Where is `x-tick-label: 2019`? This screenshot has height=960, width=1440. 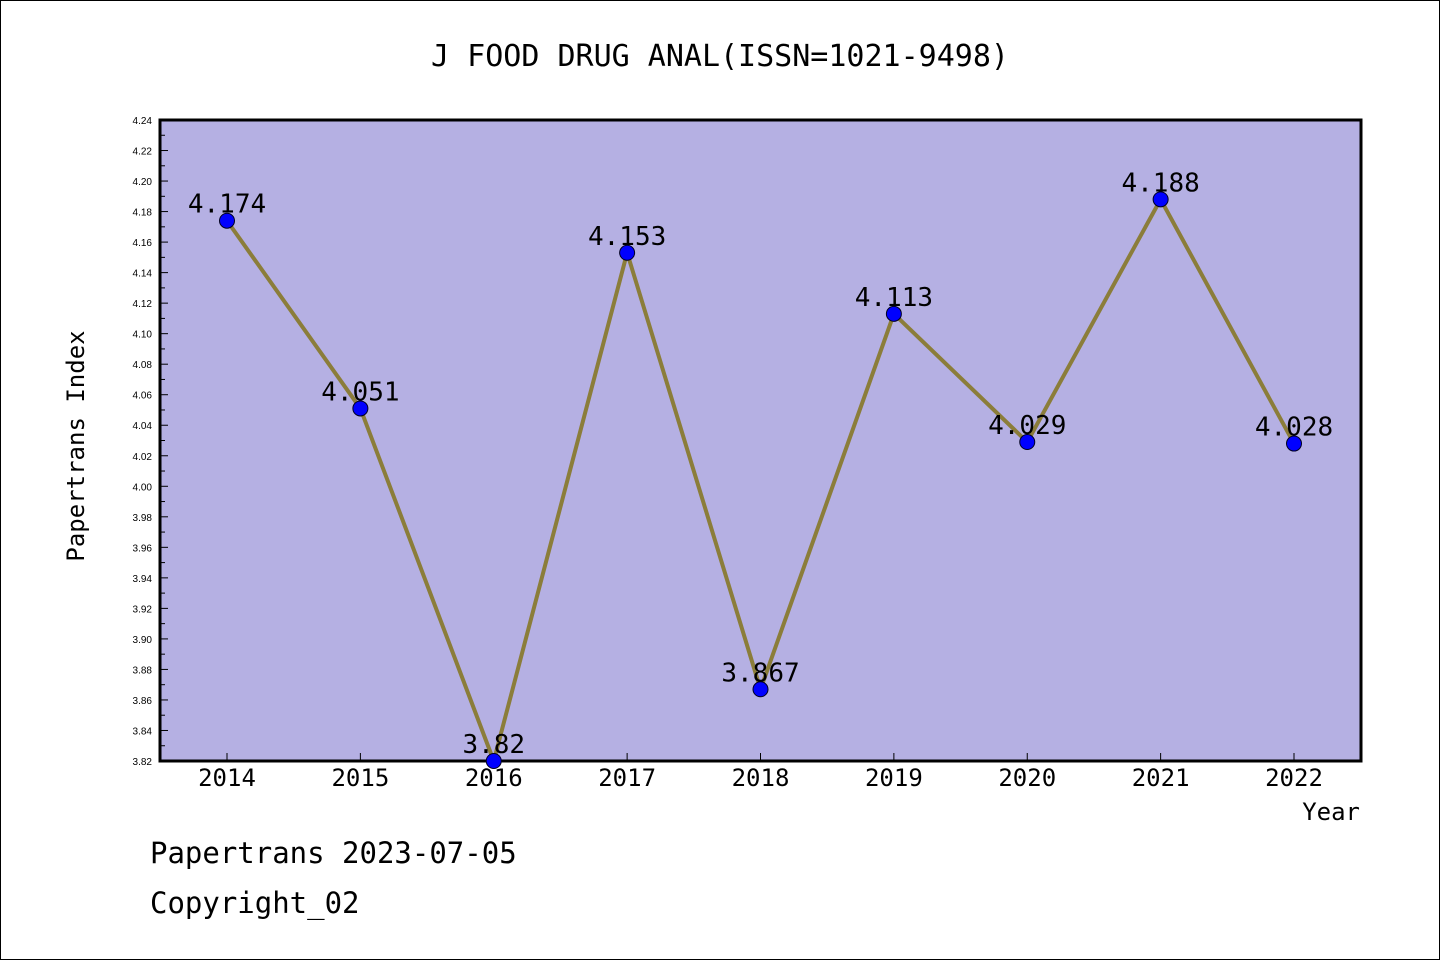 x-tick-label: 2019 is located at coordinates (894, 778).